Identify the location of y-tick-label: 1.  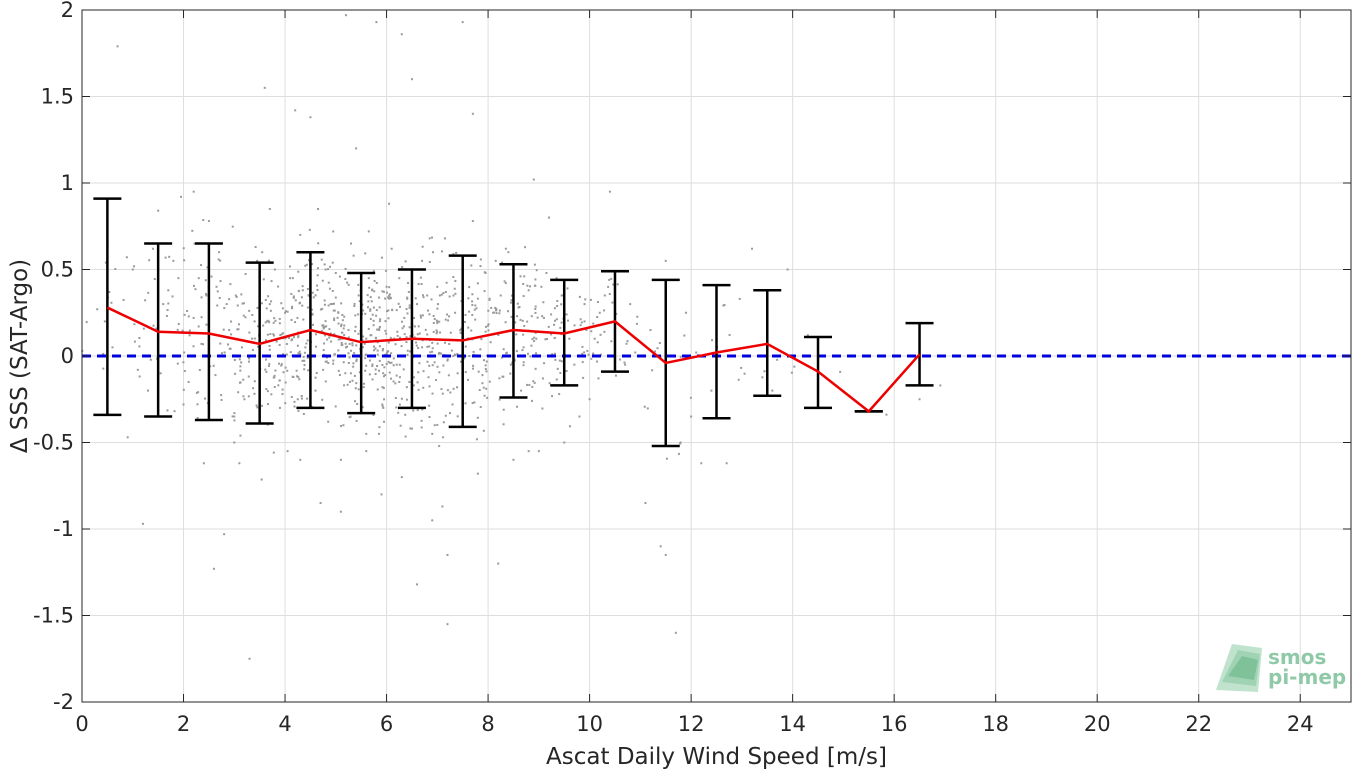
(67, 183).